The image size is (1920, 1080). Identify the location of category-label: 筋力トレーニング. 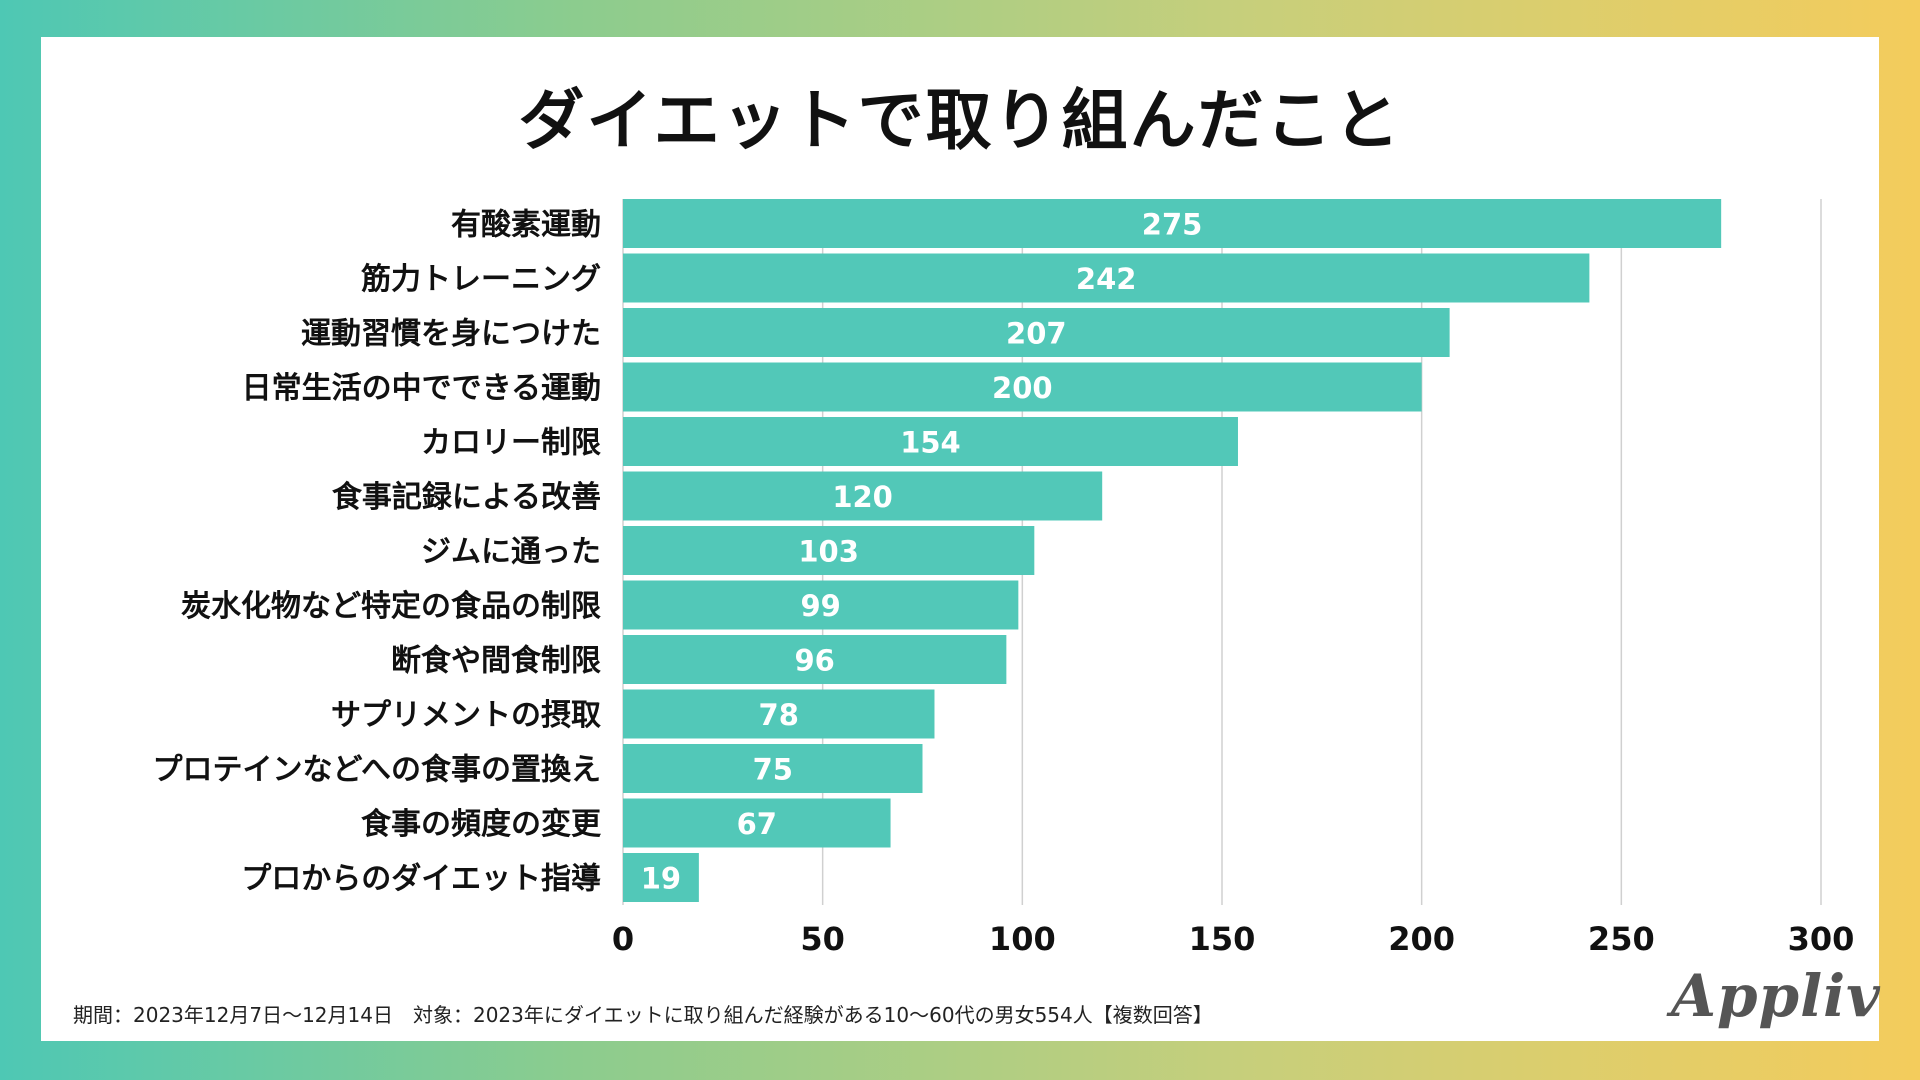
(481, 279).